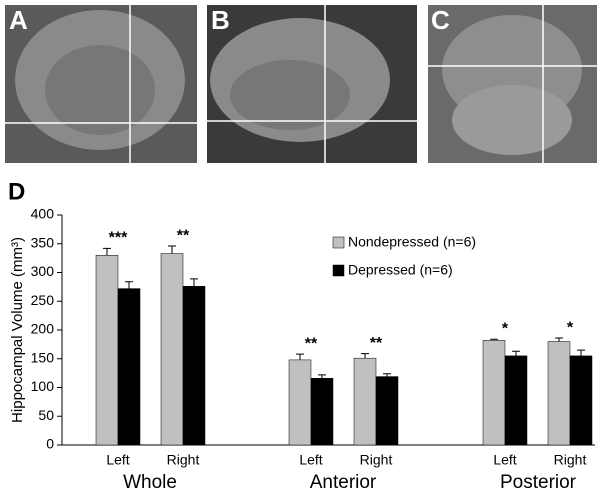 The height and width of the screenshot is (496, 600). Describe the element at coordinates (43, 214) in the screenshot. I see `y-tick-label: 400` at that location.